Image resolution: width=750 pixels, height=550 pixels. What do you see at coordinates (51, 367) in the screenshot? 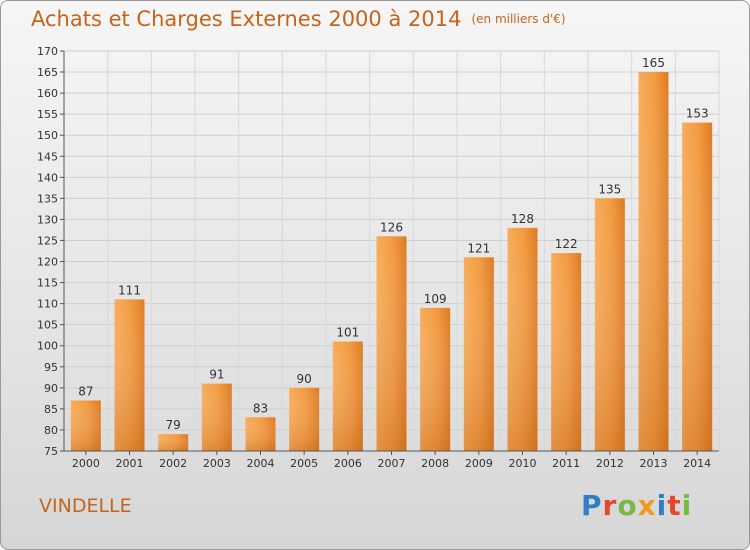
I see `y-tick-label: 95` at bounding box center [51, 367].